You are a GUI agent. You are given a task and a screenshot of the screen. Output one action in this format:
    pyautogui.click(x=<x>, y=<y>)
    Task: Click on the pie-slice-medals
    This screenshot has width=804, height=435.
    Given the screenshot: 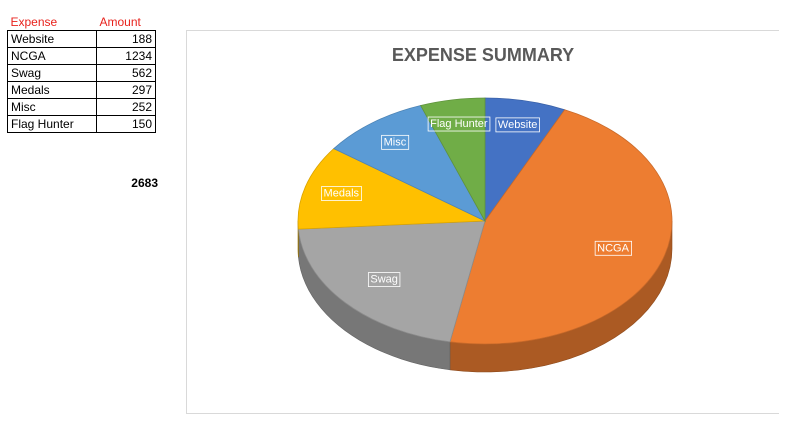 What is the action you would take?
    pyautogui.click(x=391, y=189)
    